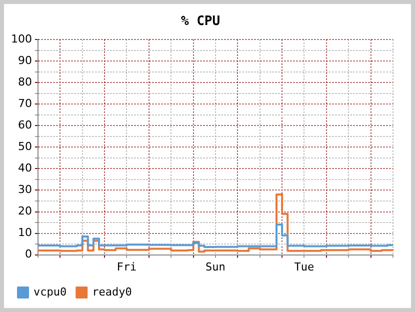  What do you see at coordinates (50, 291) in the screenshot?
I see `legend-label: vcpu0` at bounding box center [50, 291].